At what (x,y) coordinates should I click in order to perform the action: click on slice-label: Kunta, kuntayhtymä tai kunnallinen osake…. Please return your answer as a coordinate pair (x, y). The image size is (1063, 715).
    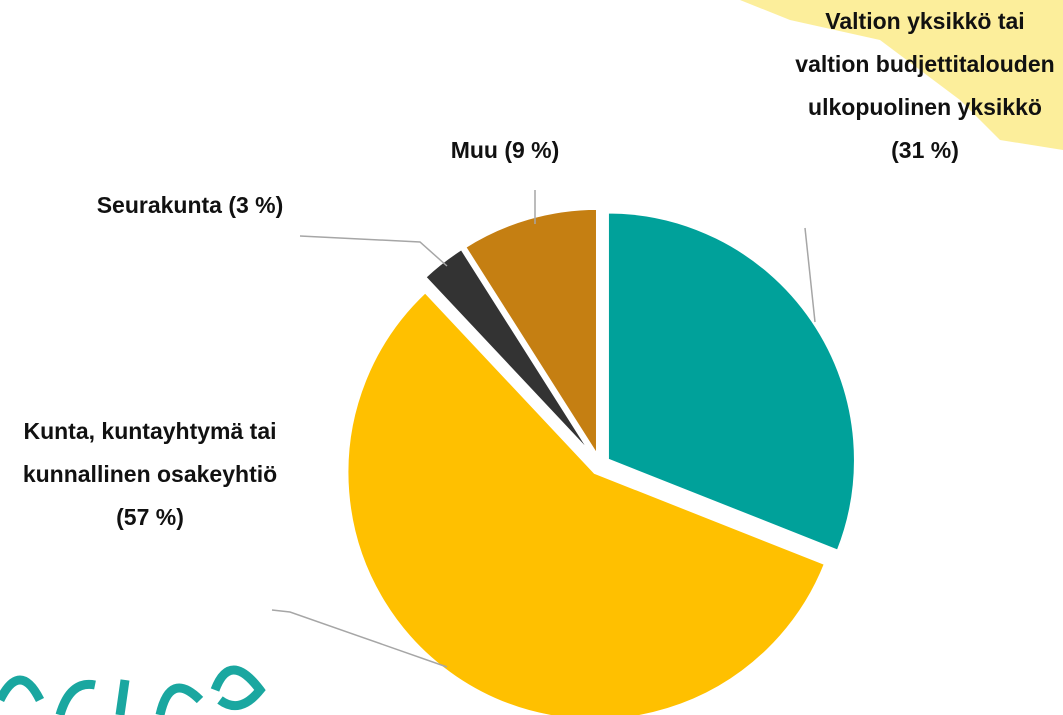
    Looking at the image, I should click on (150, 474).